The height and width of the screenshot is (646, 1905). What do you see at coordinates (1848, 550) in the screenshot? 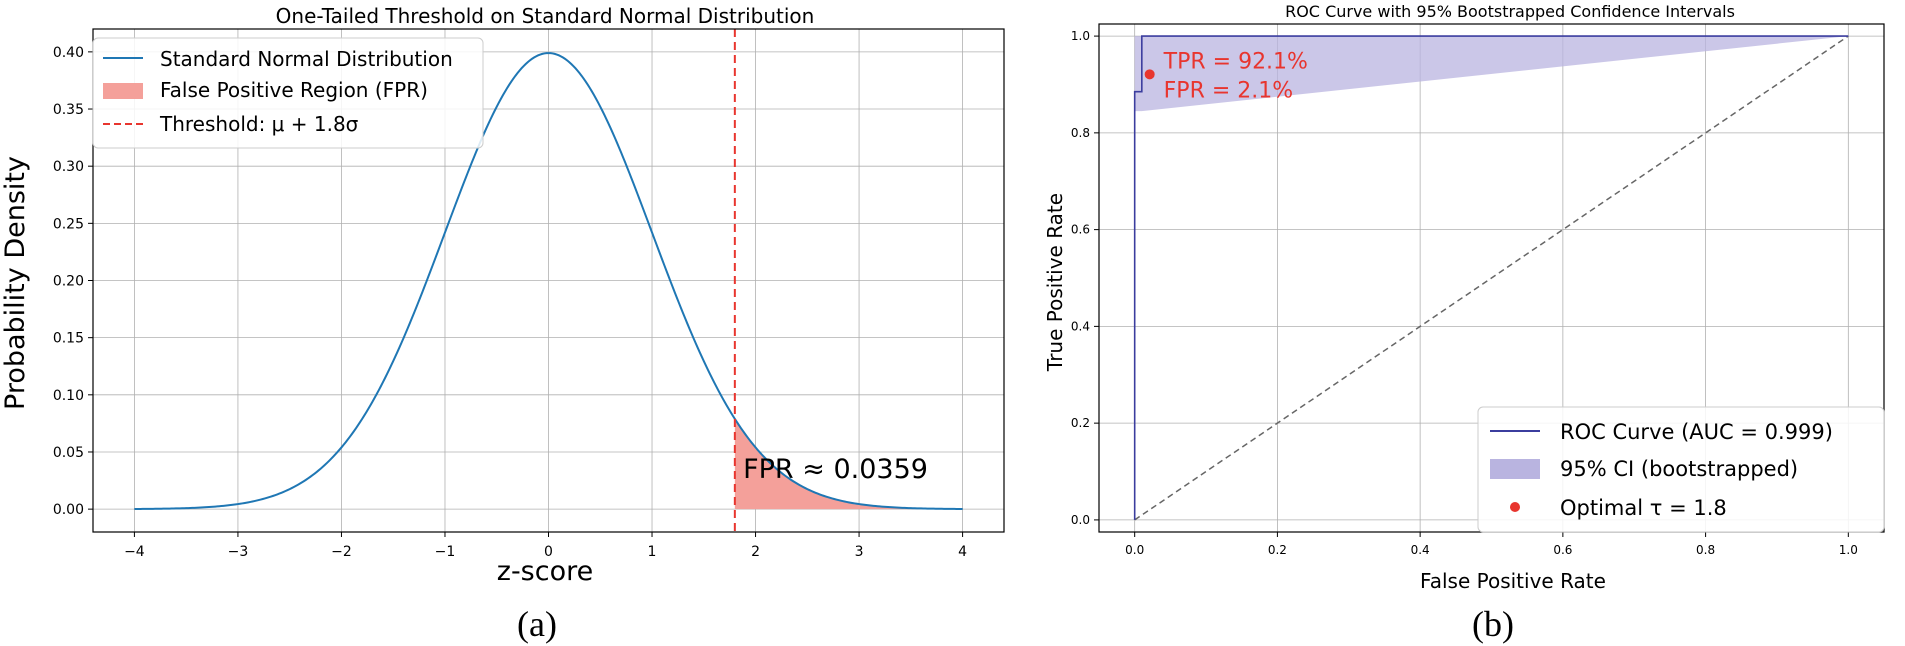
I see `x-tick-label: 1.0` at bounding box center [1848, 550].